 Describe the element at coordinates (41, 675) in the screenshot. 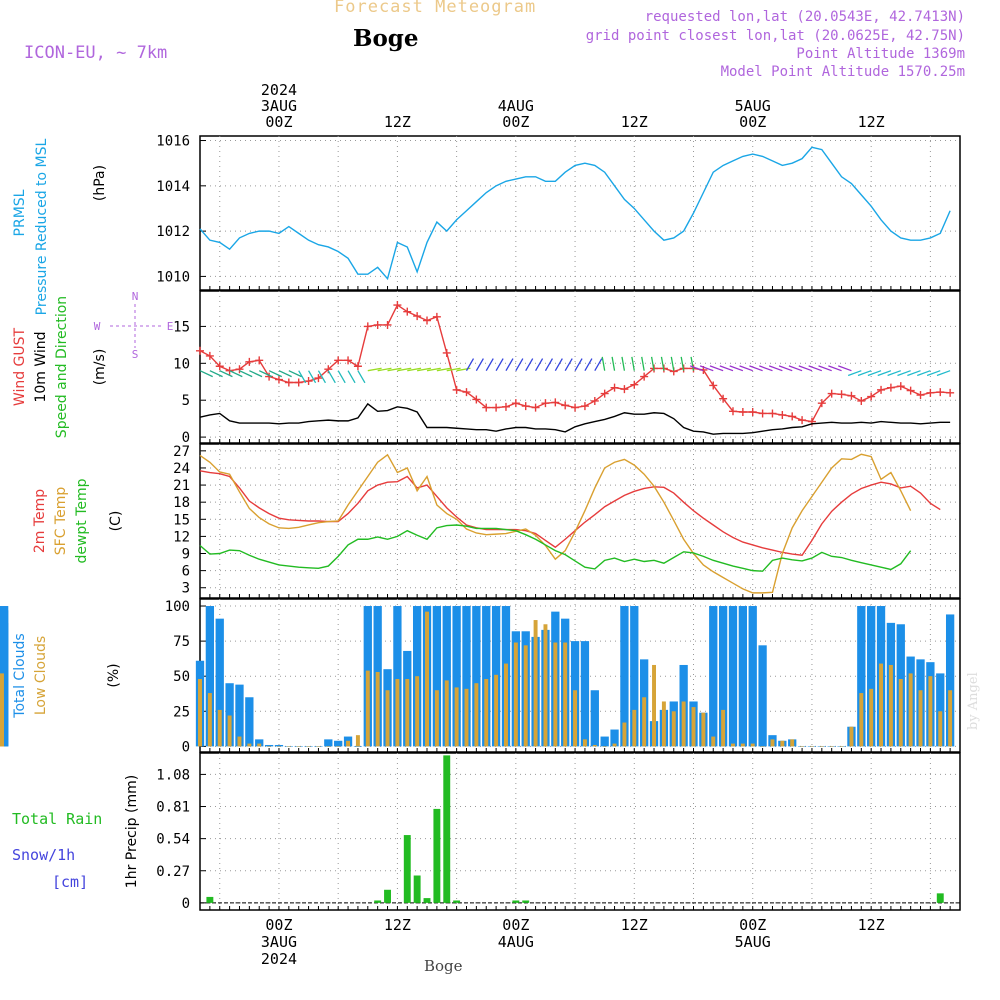

I see `panel-label: Low Clouds` at that location.